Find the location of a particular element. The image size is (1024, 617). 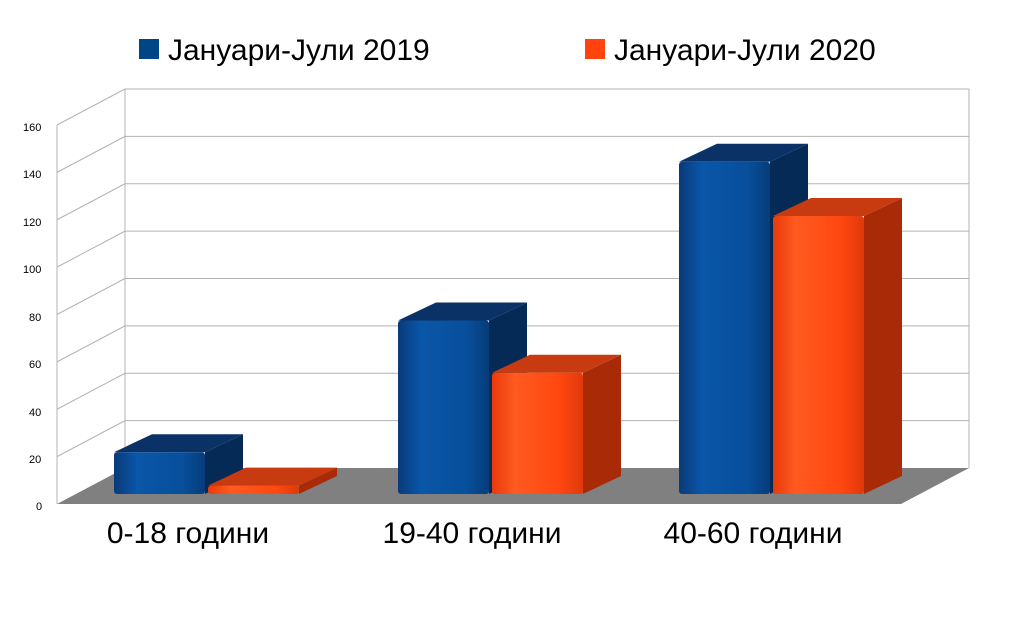

y-tick-label: 80 is located at coordinates (35, 318).